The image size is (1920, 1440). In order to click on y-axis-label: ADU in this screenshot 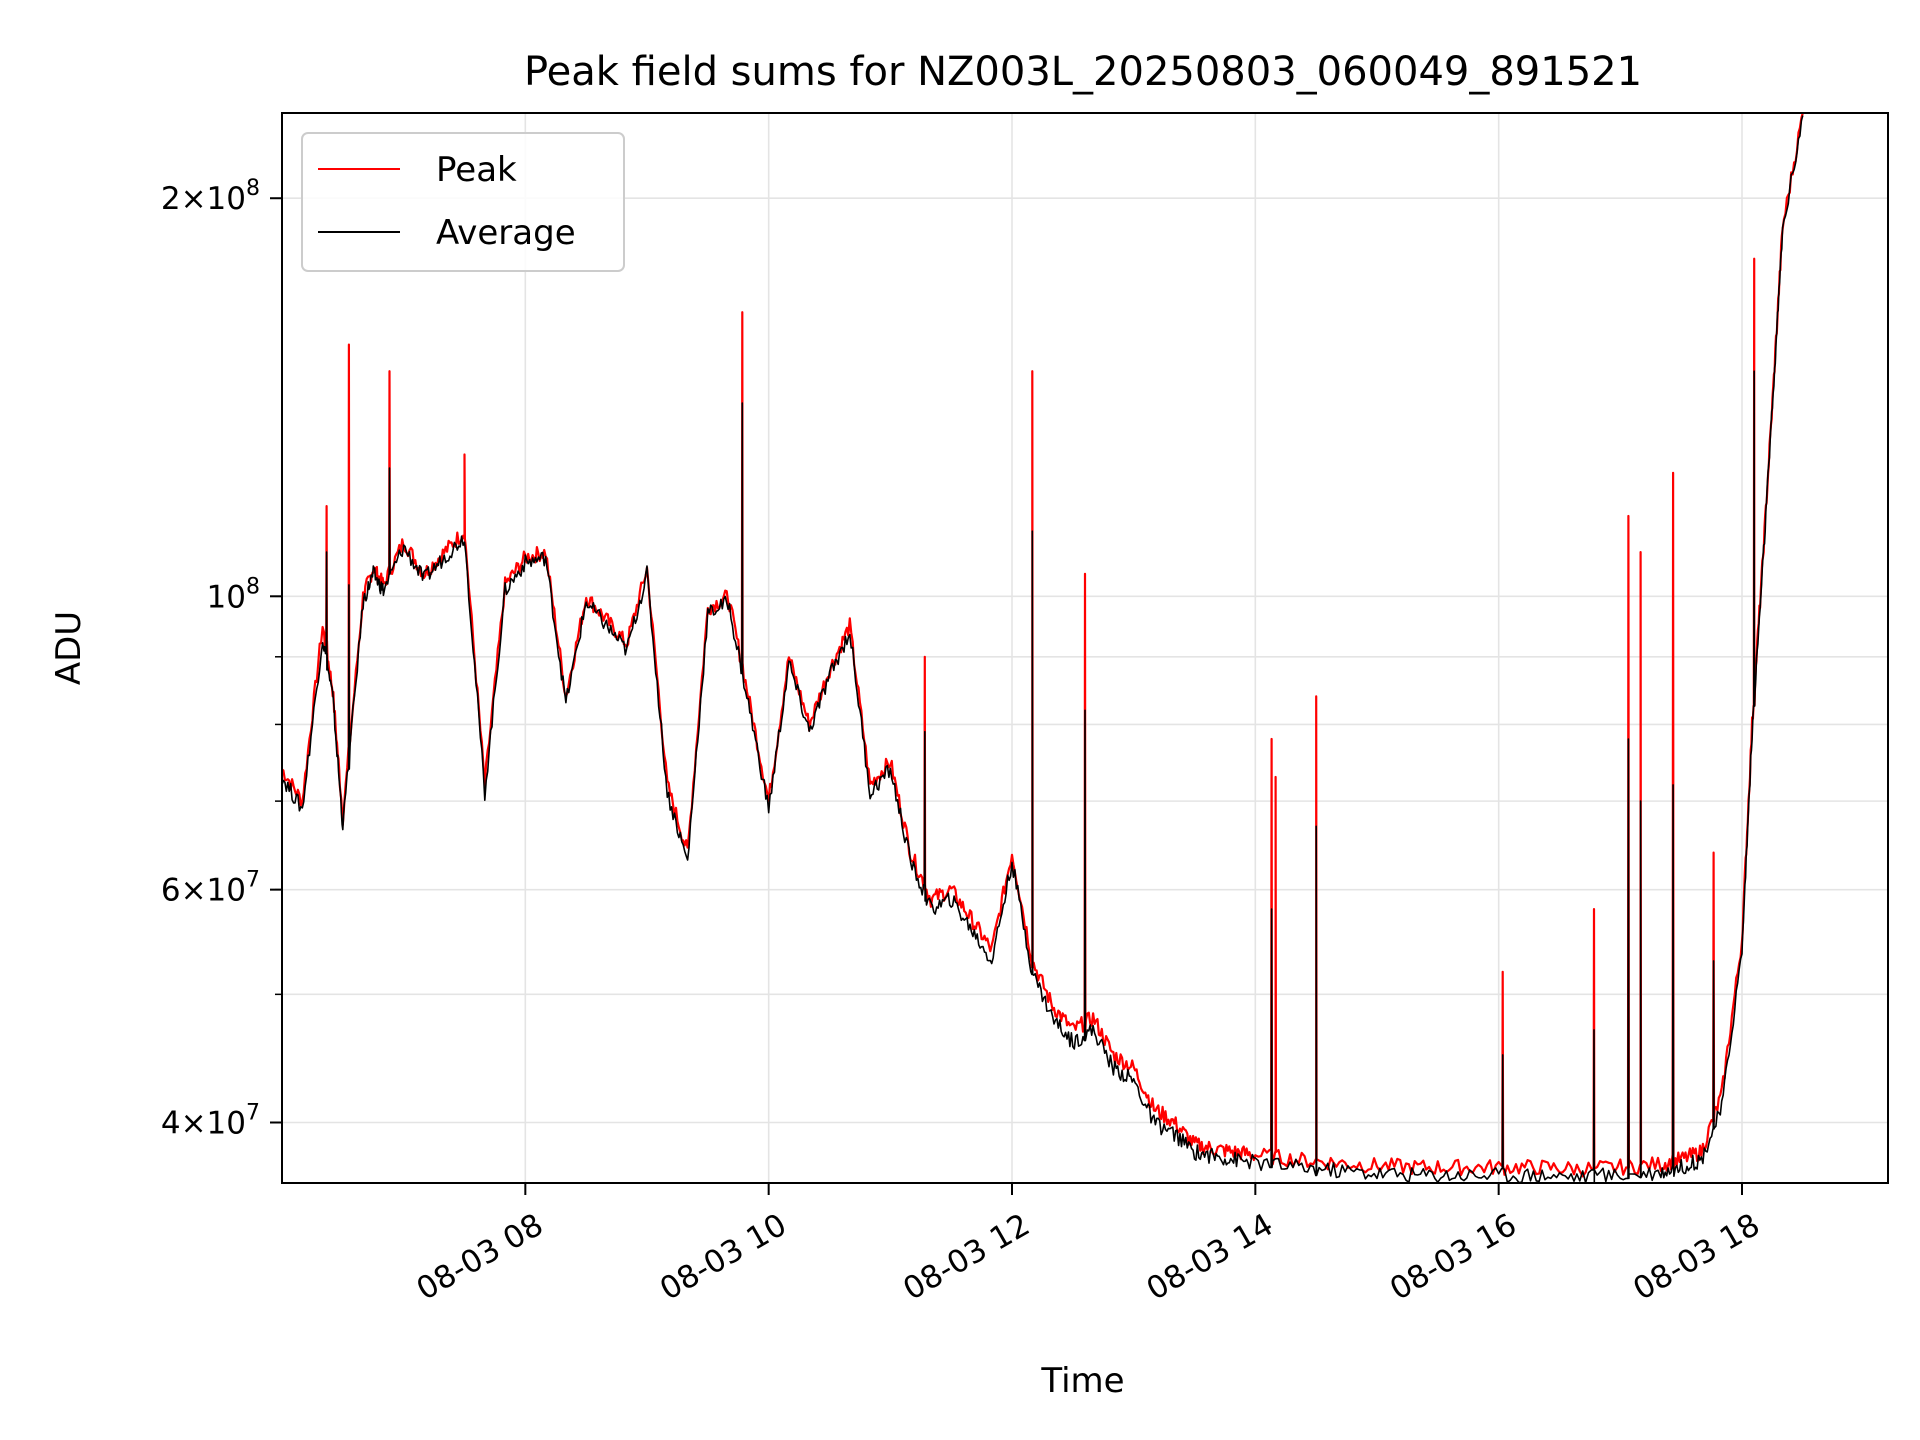, I will do `click(69, 648)`.